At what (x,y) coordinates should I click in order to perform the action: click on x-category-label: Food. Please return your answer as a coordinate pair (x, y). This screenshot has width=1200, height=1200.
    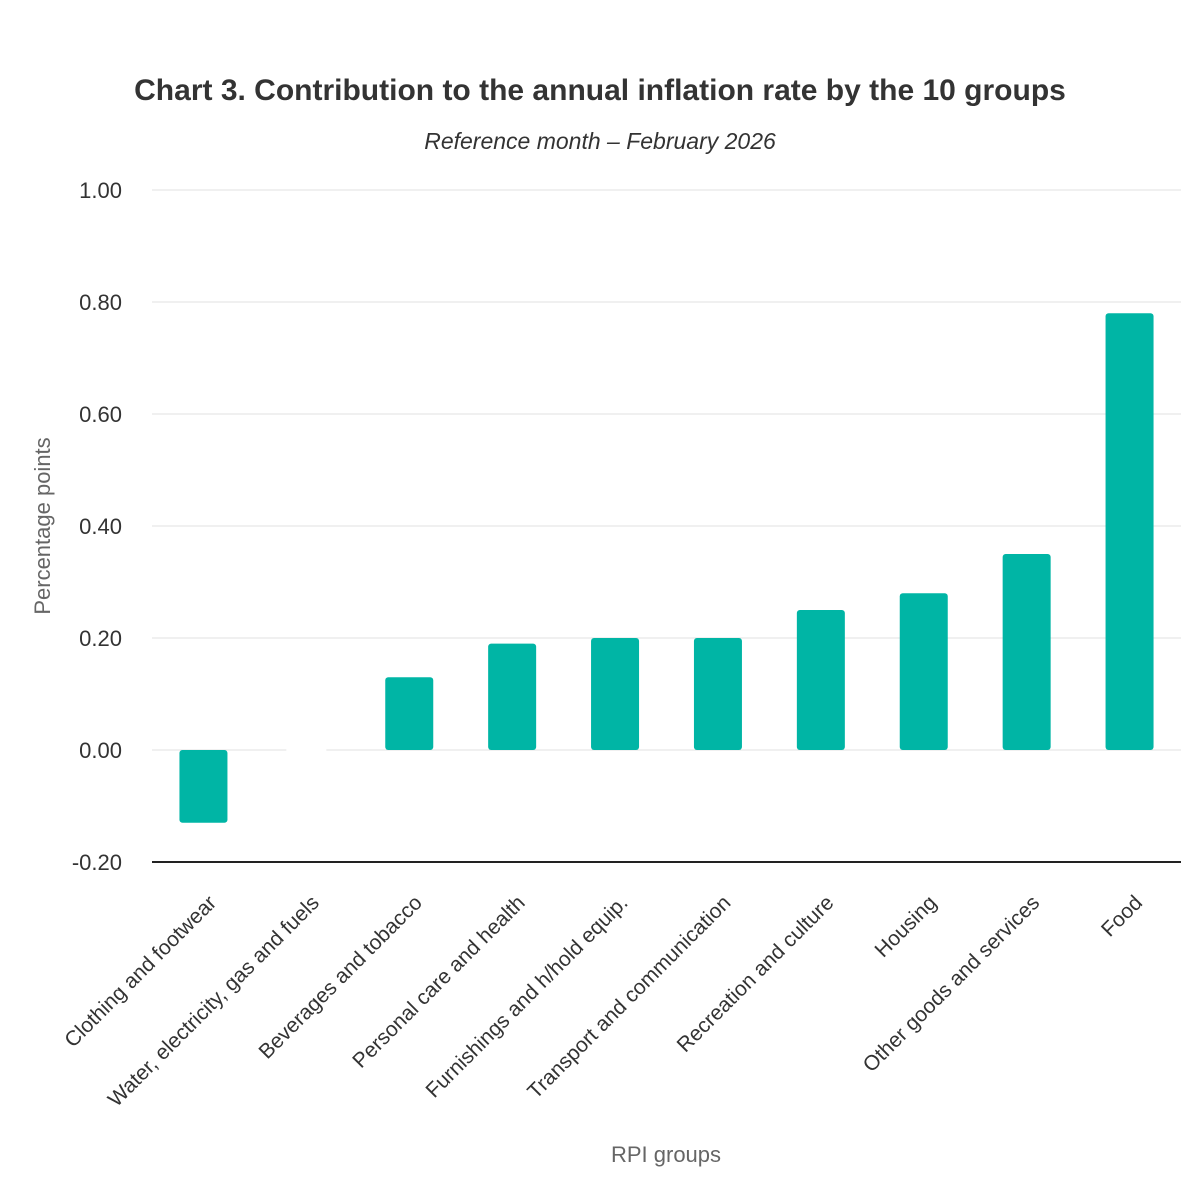
    Looking at the image, I should click on (1122, 916).